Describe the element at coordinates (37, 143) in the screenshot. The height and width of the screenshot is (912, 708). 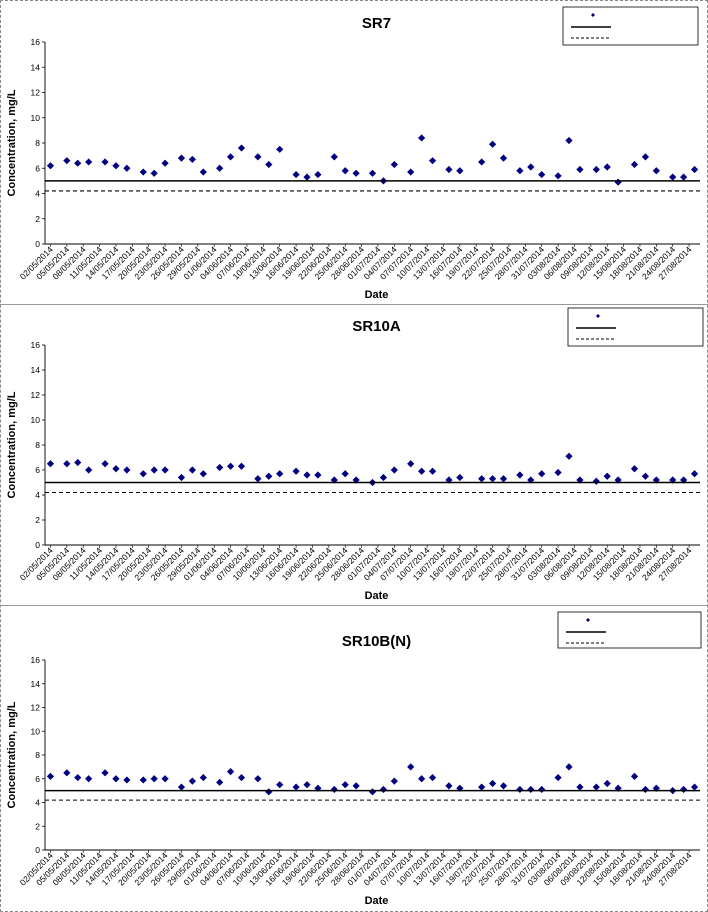
I see `y-tick-label: 8` at that location.